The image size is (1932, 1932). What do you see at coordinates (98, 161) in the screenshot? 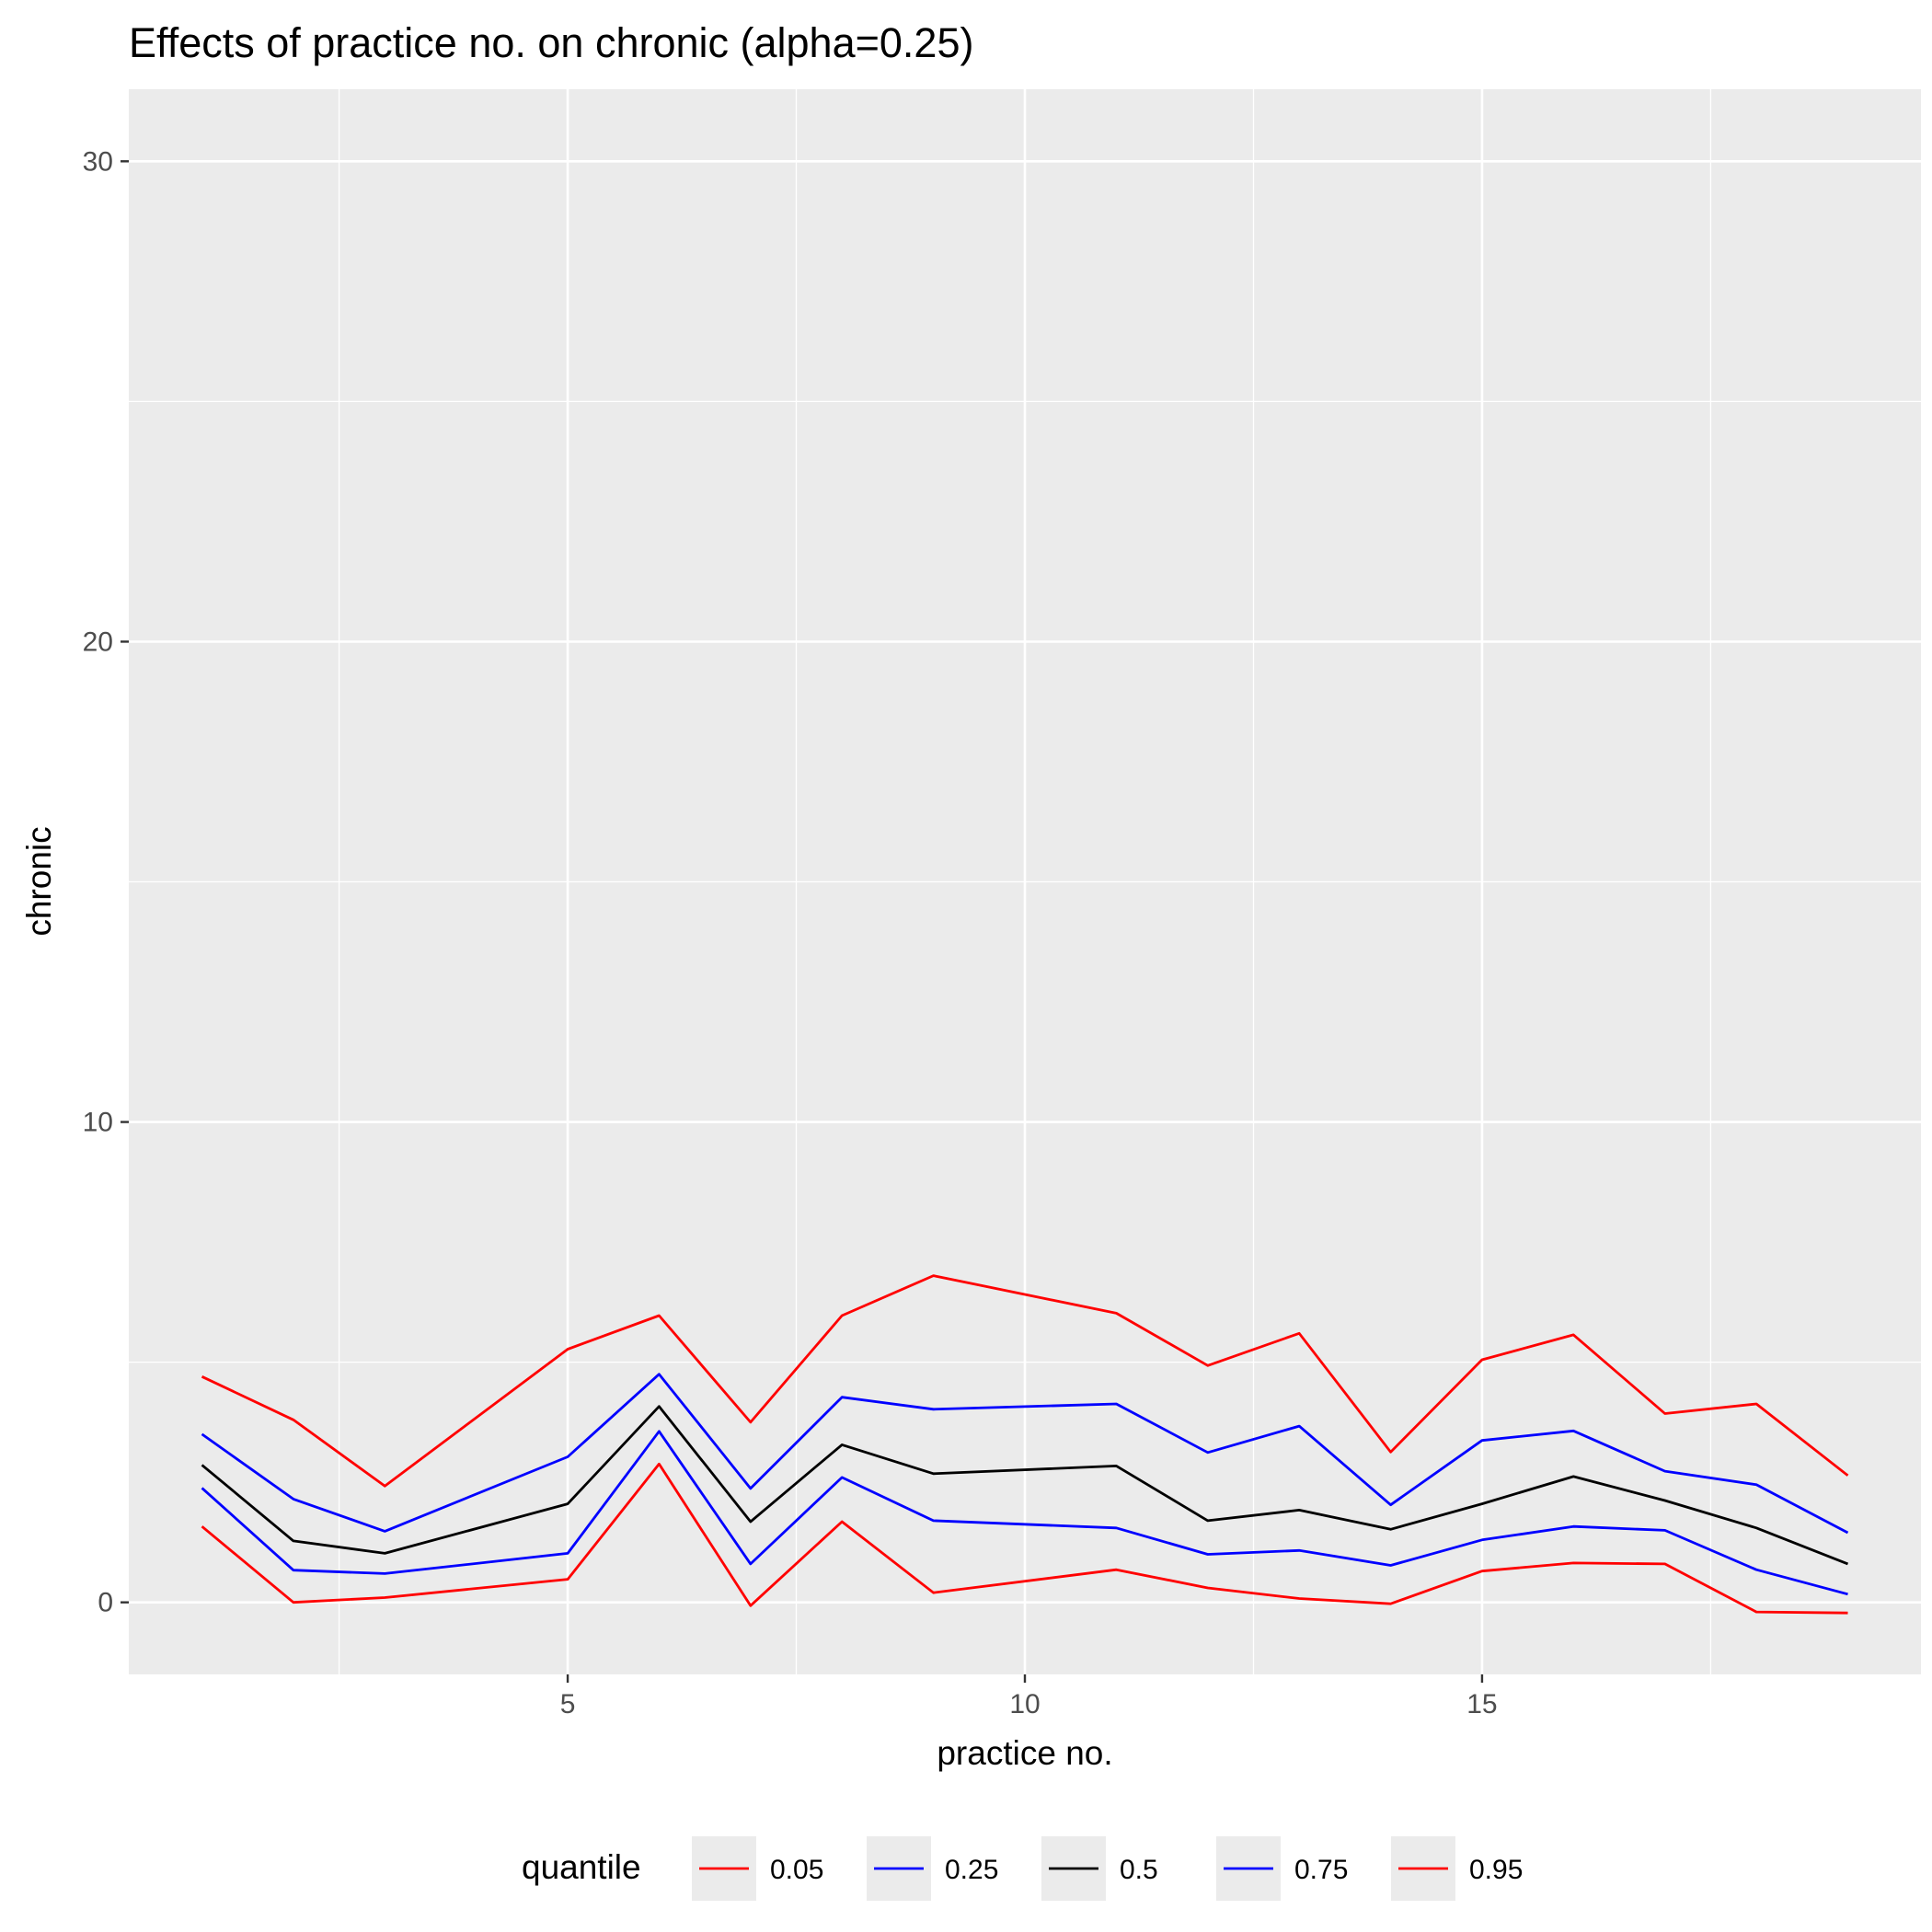
I see `y-tick-label: 30` at bounding box center [98, 161].